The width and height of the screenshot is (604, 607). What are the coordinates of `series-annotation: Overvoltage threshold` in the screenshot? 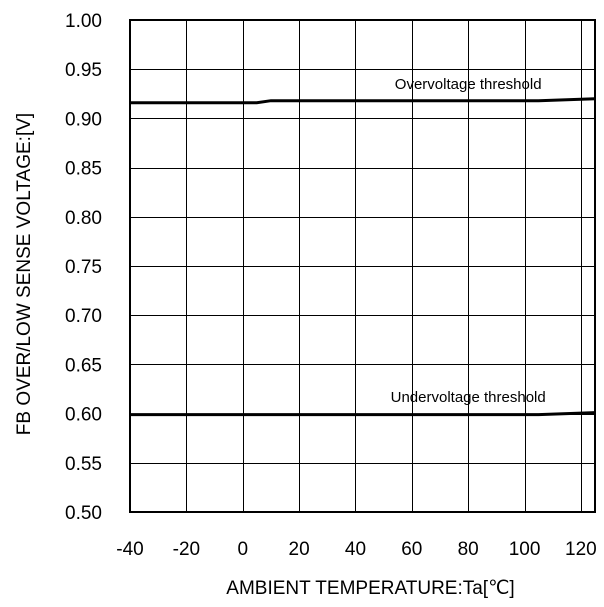 It's located at (468, 84).